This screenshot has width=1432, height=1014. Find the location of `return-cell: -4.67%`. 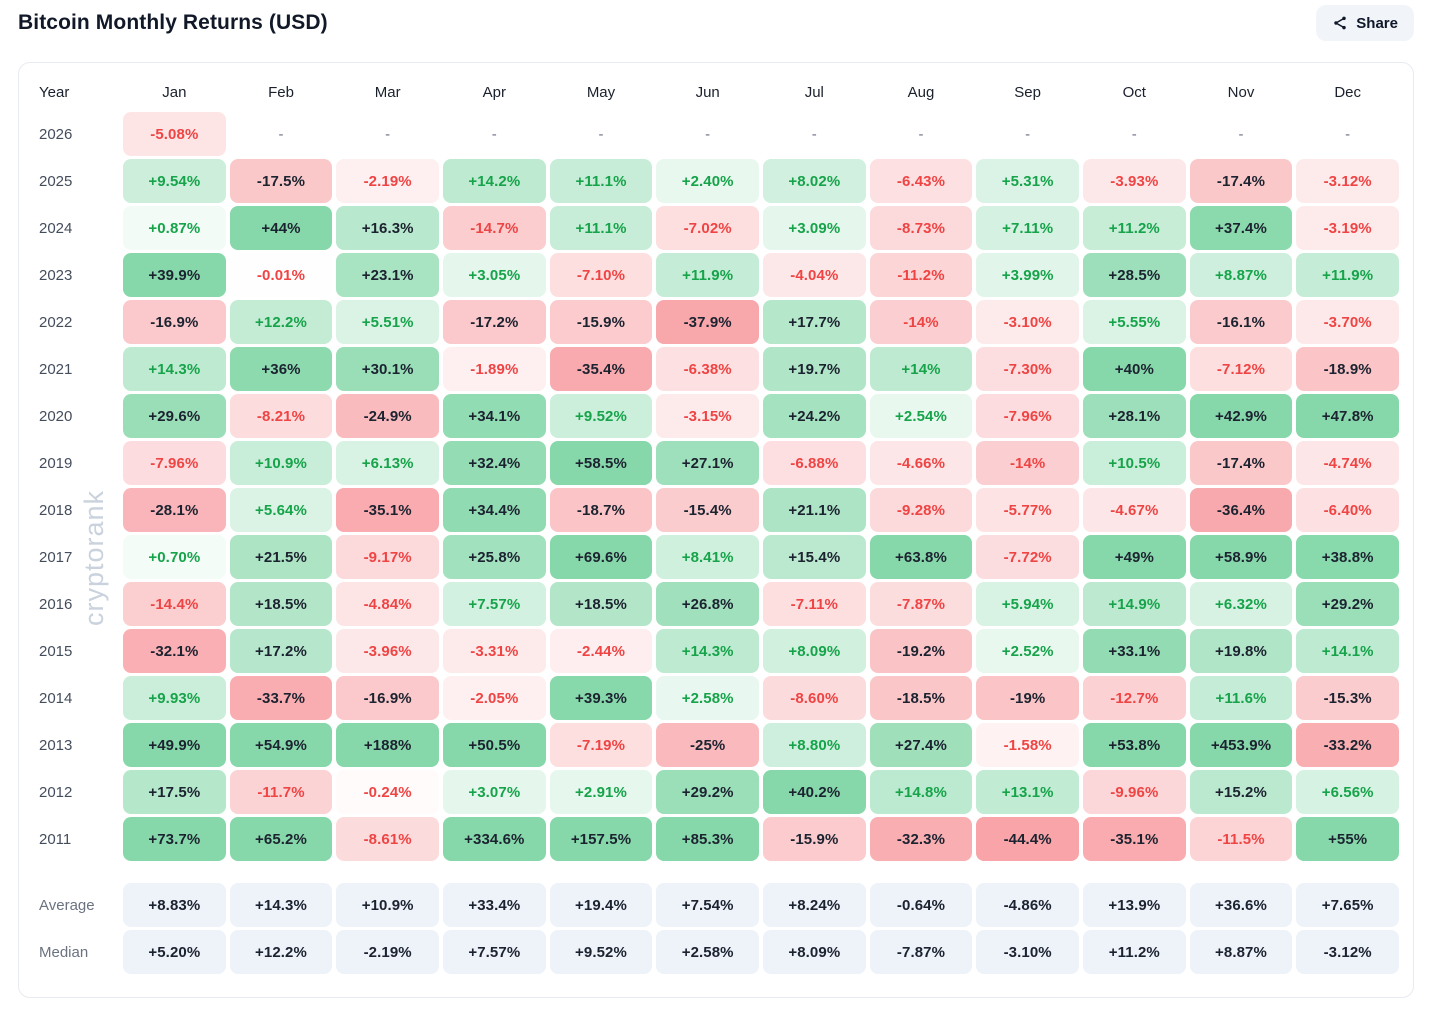

return-cell: -4.67% is located at coordinates (1134, 510).